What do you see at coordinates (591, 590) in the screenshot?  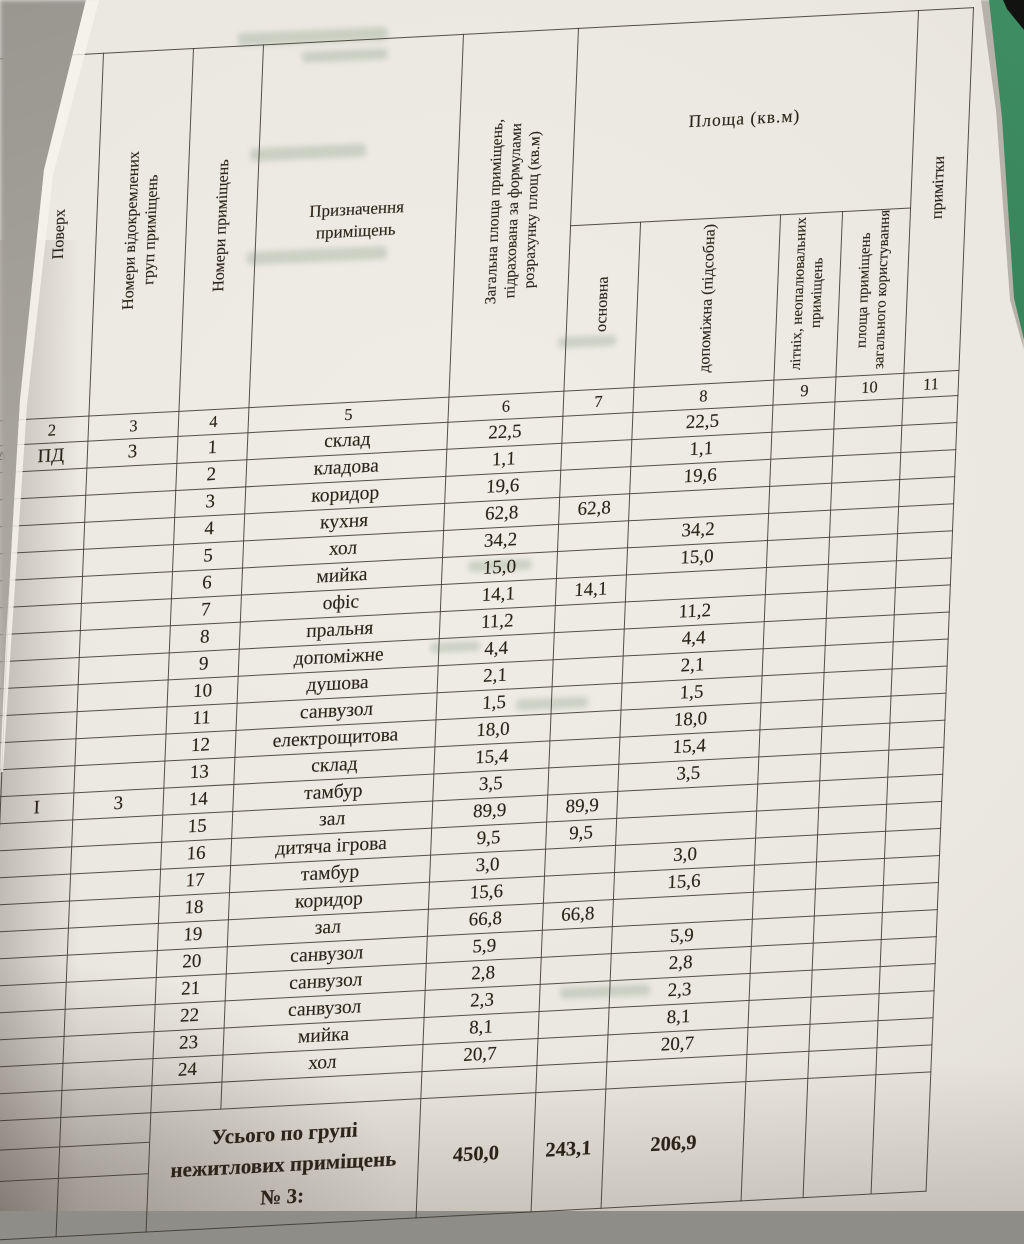 I see `cell-main-area: 14,1` at bounding box center [591, 590].